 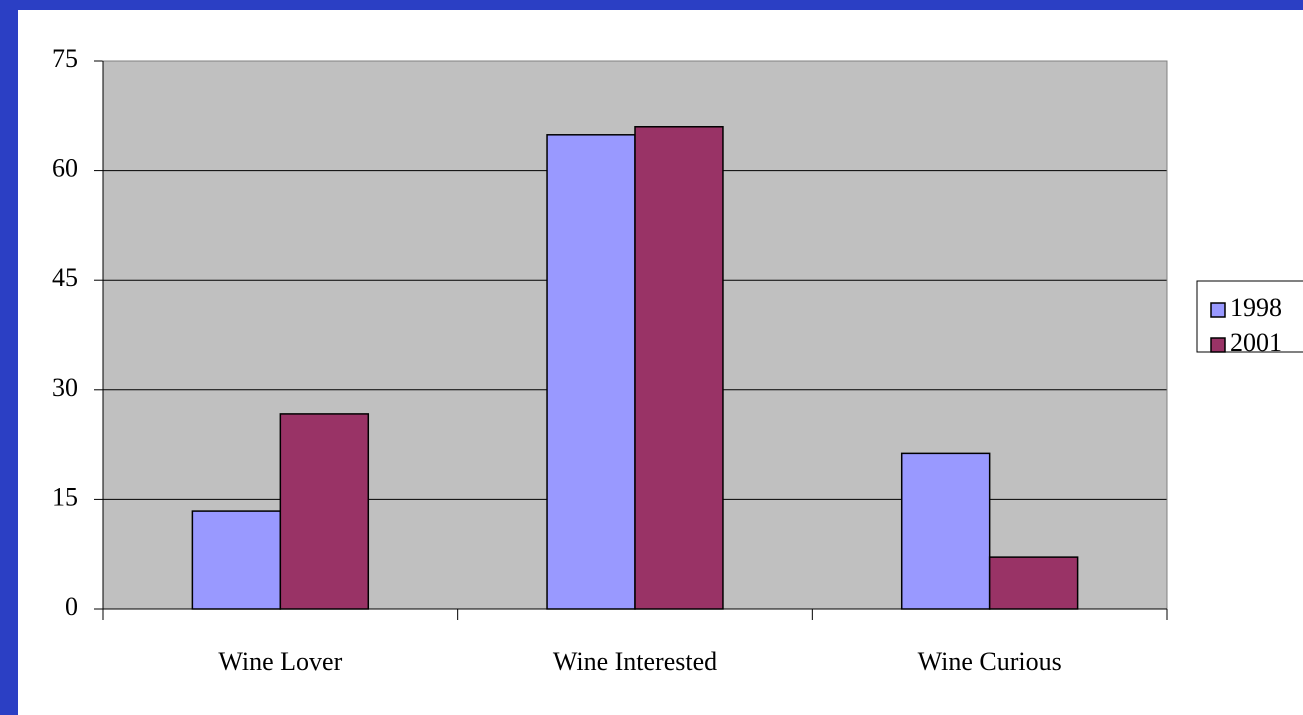 What do you see at coordinates (65, 58) in the screenshot?
I see `y-tick-label: 75` at bounding box center [65, 58].